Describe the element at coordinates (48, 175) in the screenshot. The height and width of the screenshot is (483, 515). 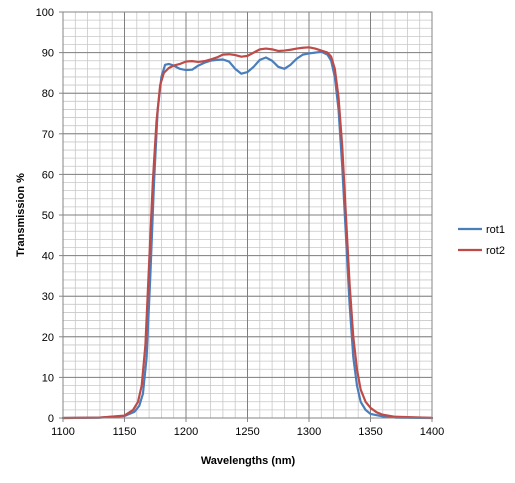
I see `y-tick-label: 60` at that location.